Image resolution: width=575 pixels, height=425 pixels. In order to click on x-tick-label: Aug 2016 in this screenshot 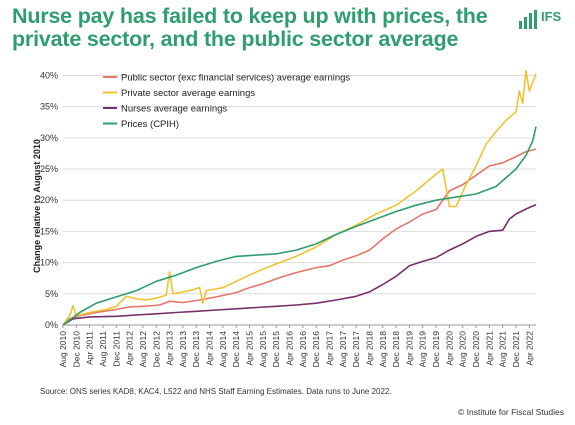, I will do `click(303, 349)`.